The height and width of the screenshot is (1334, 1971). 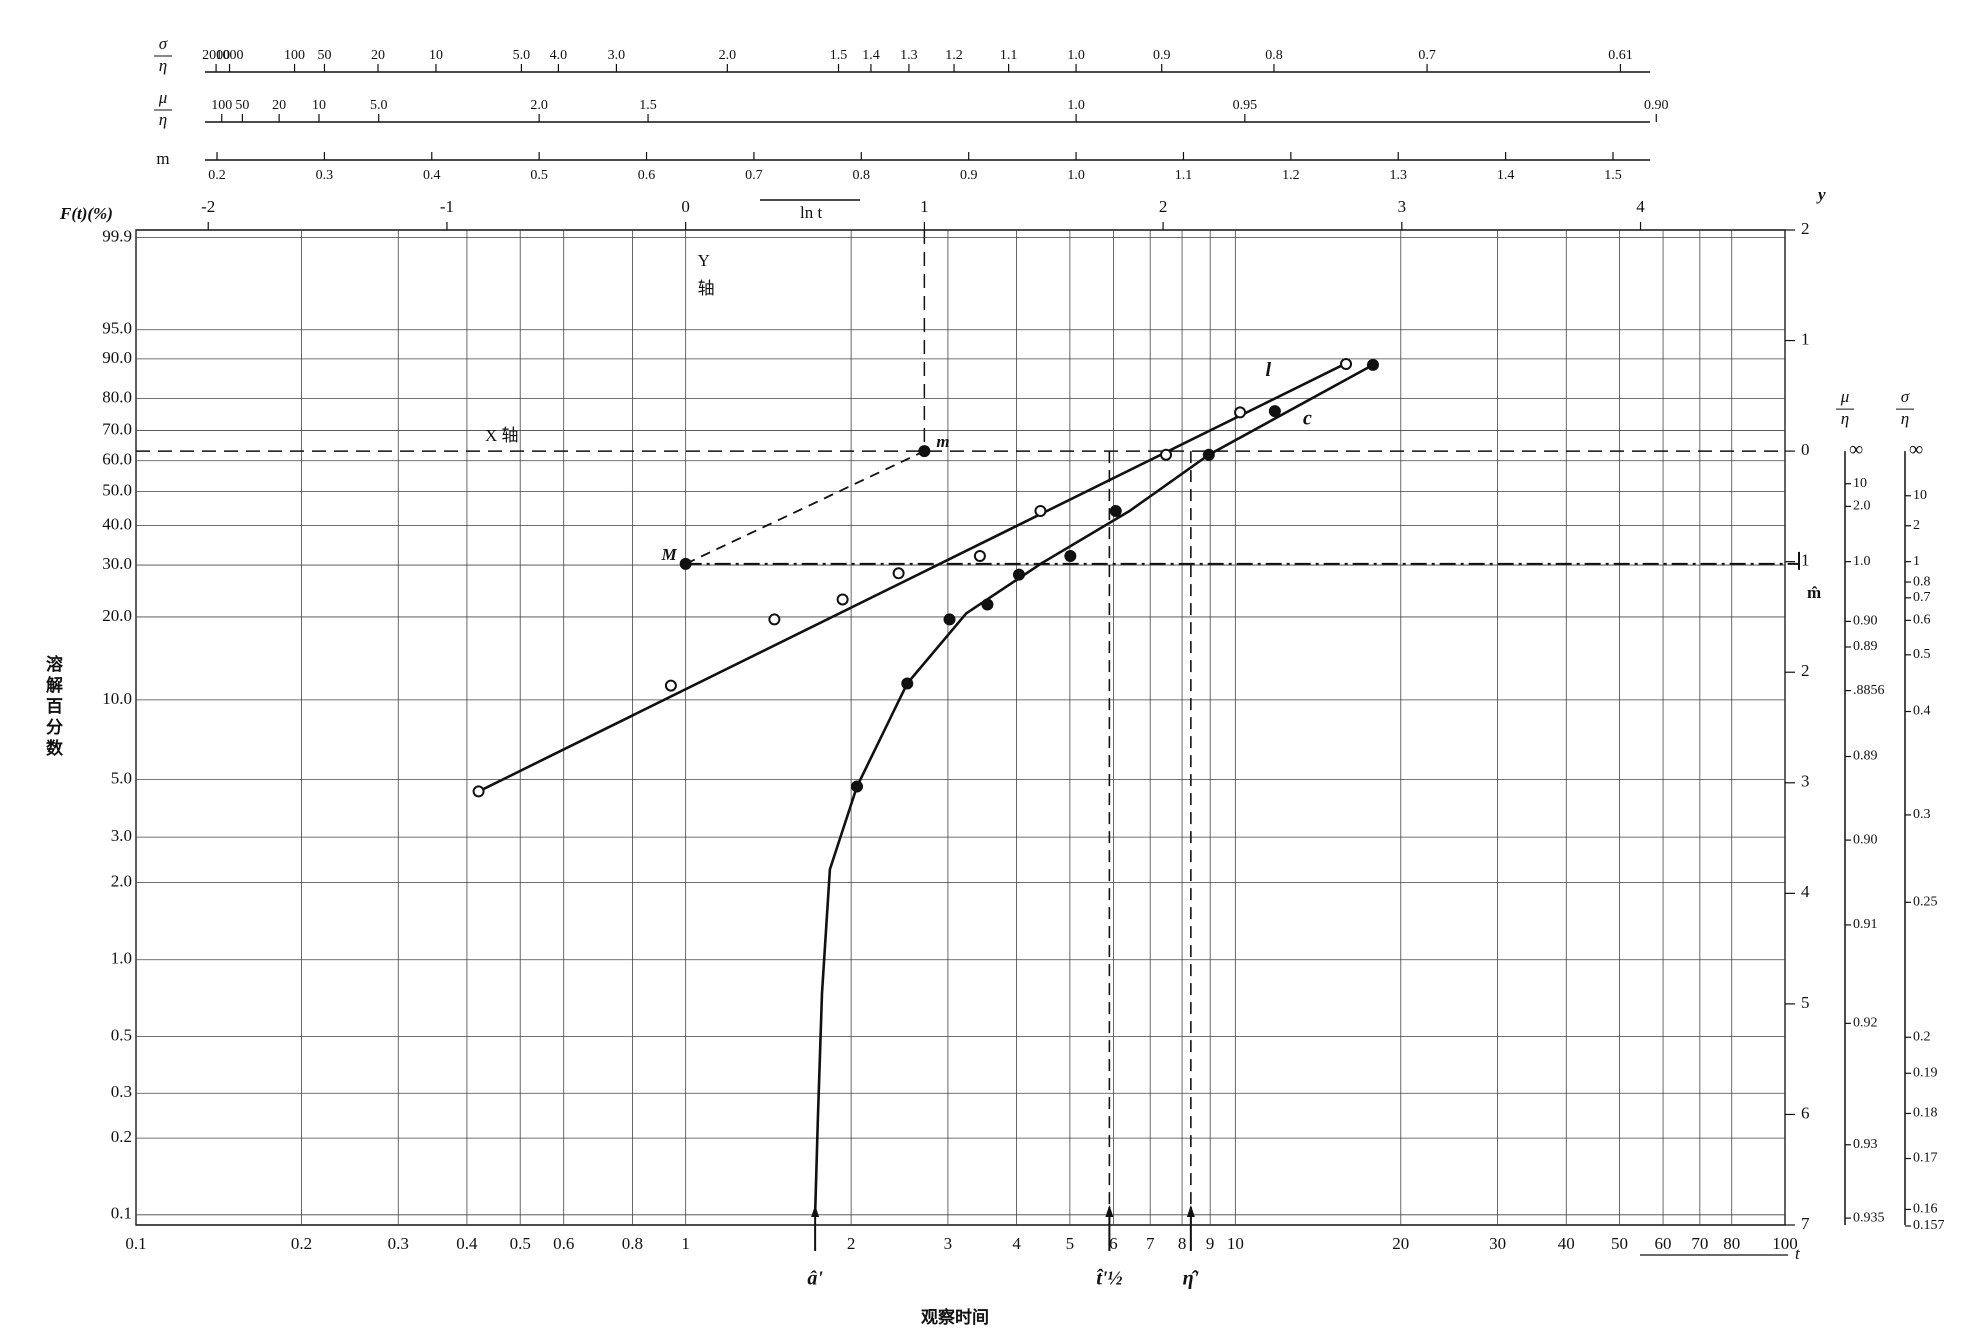 What do you see at coordinates (1865, 756) in the screenshot?
I see `scale-tick-label: 0.89` at bounding box center [1865, 756].